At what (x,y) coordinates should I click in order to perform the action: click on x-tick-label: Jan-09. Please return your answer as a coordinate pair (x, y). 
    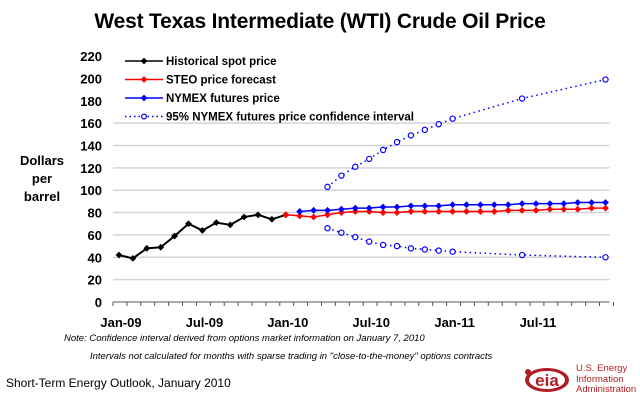
    Looking at the image, I should click on (120, 322).